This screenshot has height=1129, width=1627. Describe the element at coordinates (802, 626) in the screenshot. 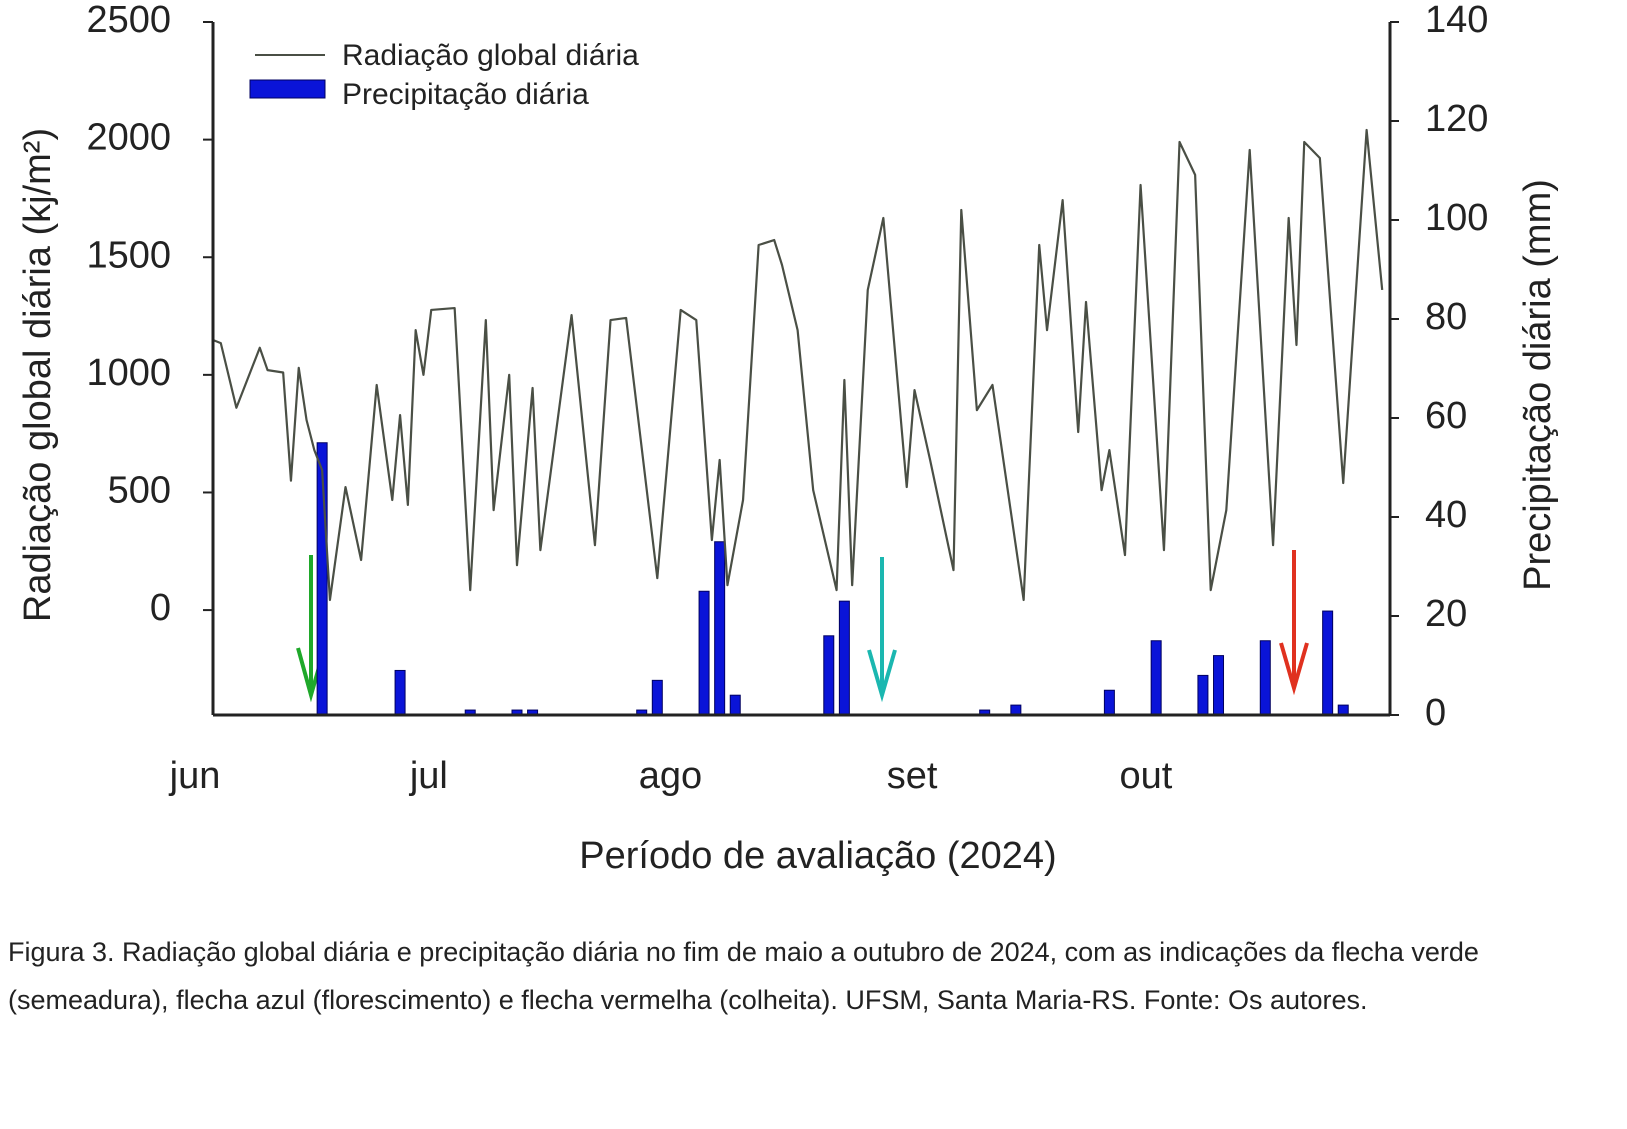

I see `arrows` at that location.